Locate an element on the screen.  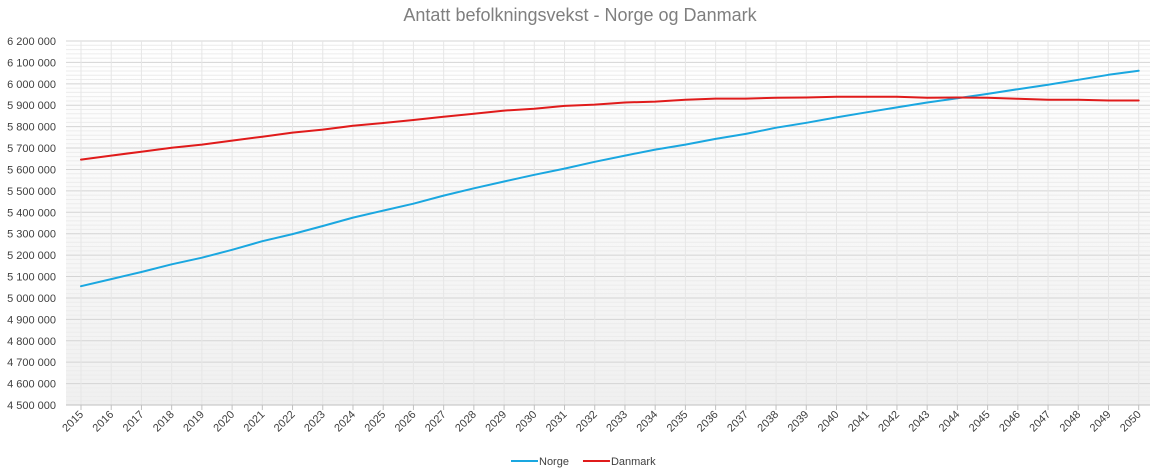
y-tick-label: 5 200 000 is located at coordinates (31, 256).